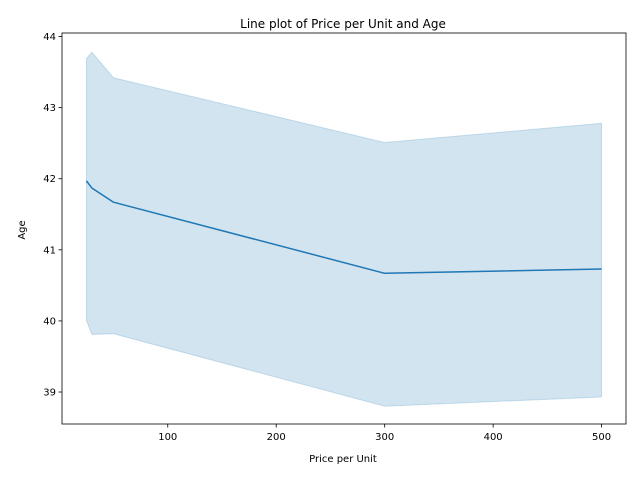 The width and height of the screenshot is (640, 480). Describe the element at coordinates (49, 321) in the screenshot. I see `y-tick-label: 40` at that location.